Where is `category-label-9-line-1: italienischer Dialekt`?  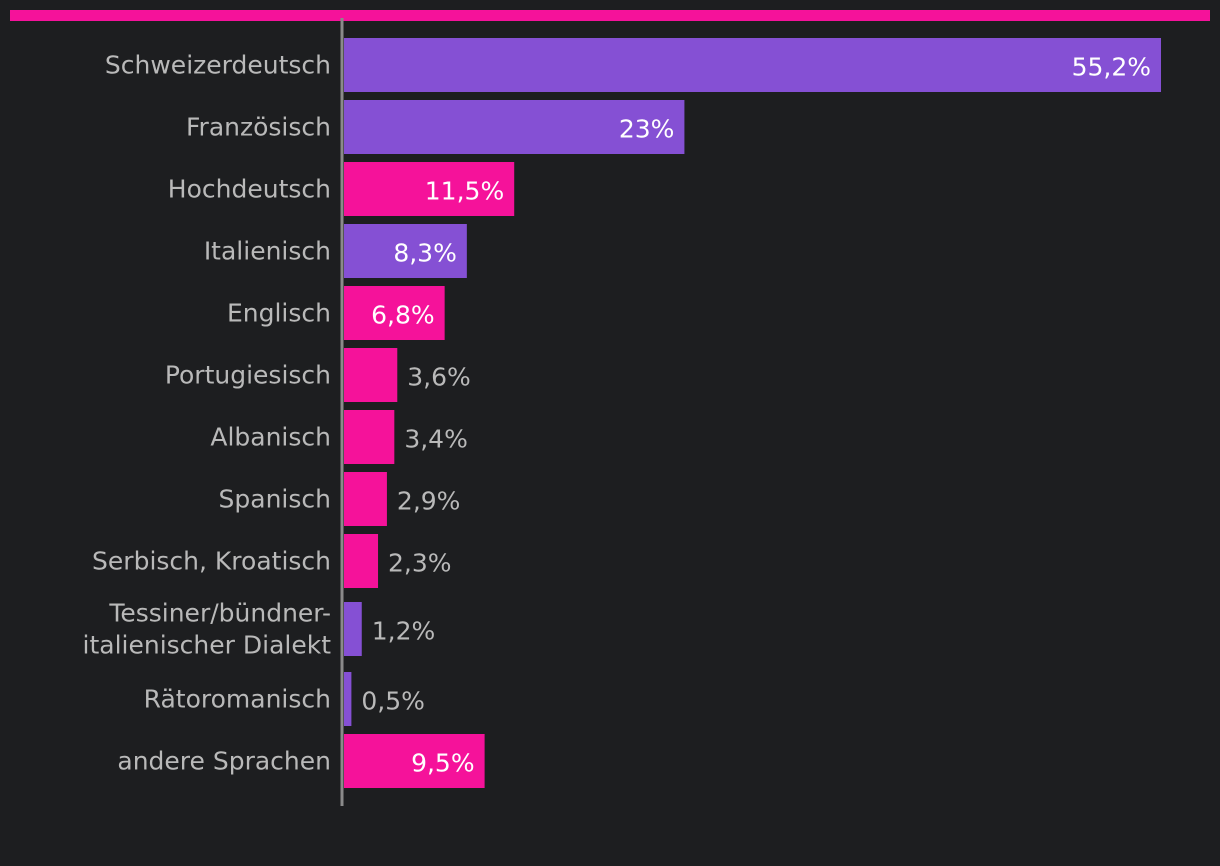
category-label-9-line-1: italienischer Dialekt is located at coordinates (207, 645).